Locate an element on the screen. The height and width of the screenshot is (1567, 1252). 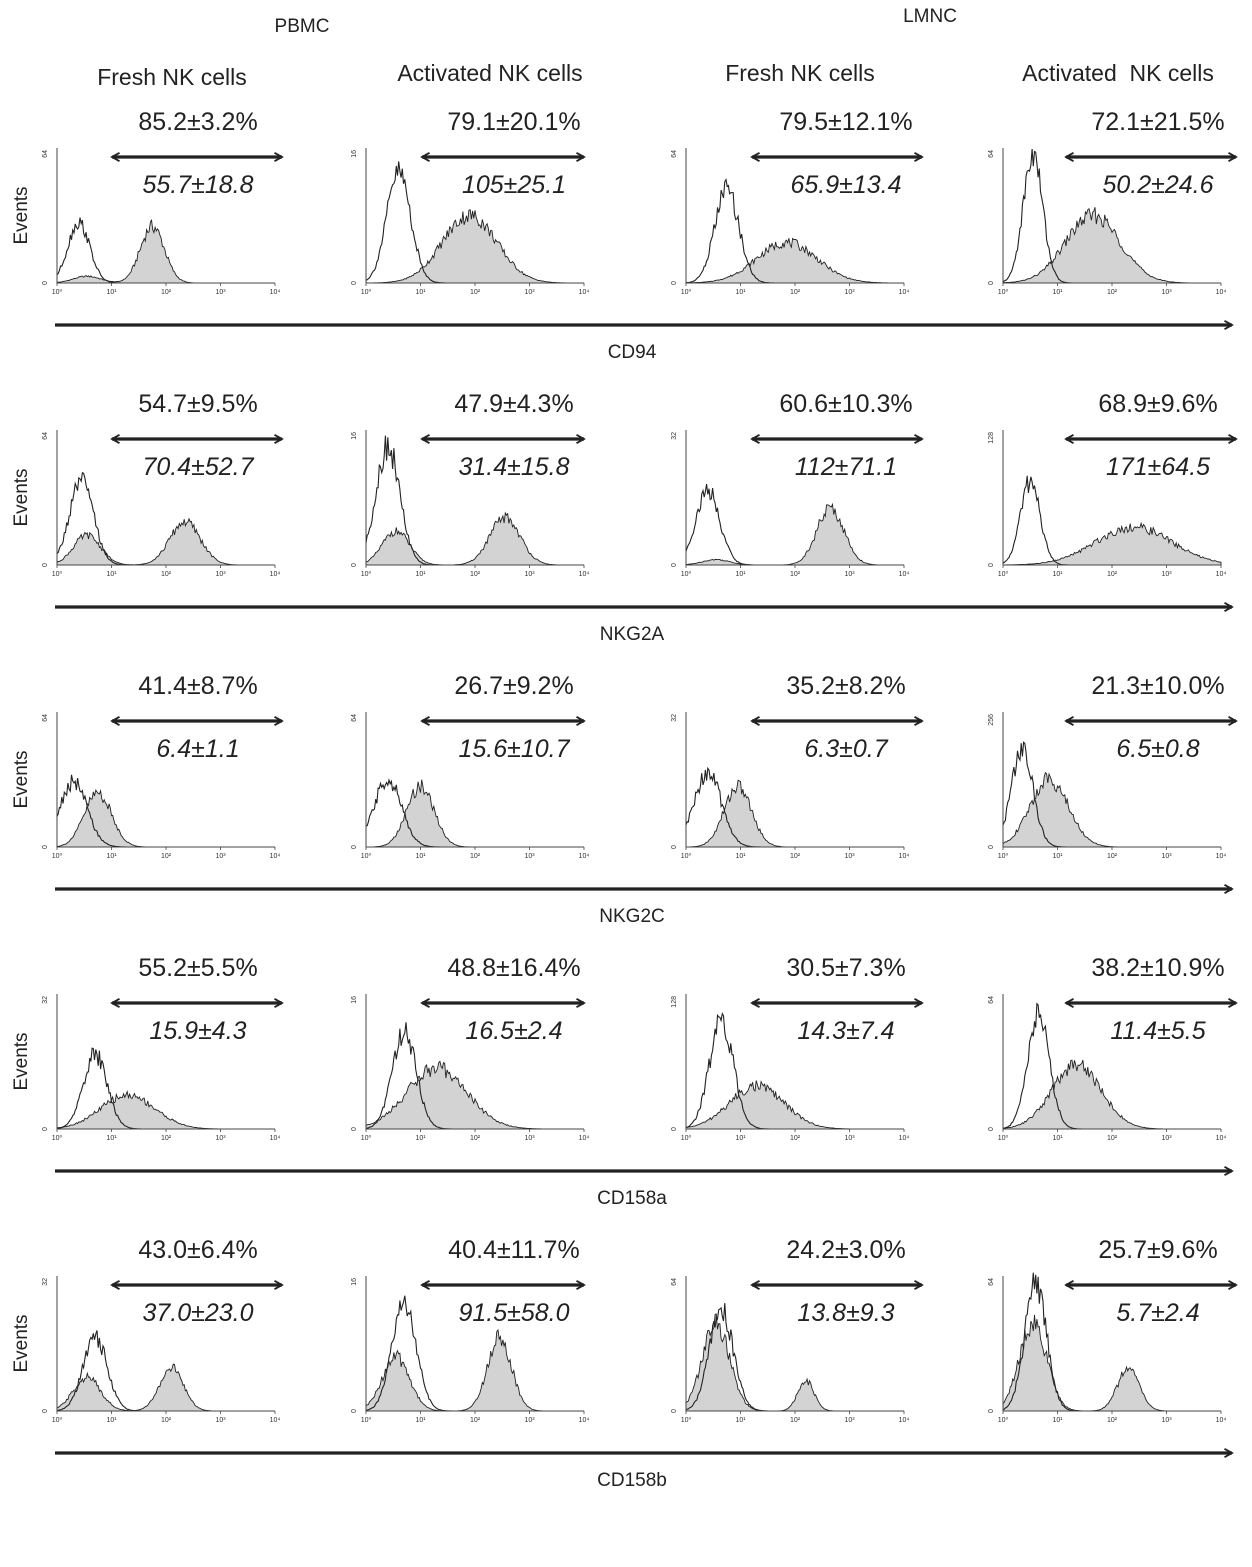
marker-label: CD158b is located at coordinates (632, 1480).